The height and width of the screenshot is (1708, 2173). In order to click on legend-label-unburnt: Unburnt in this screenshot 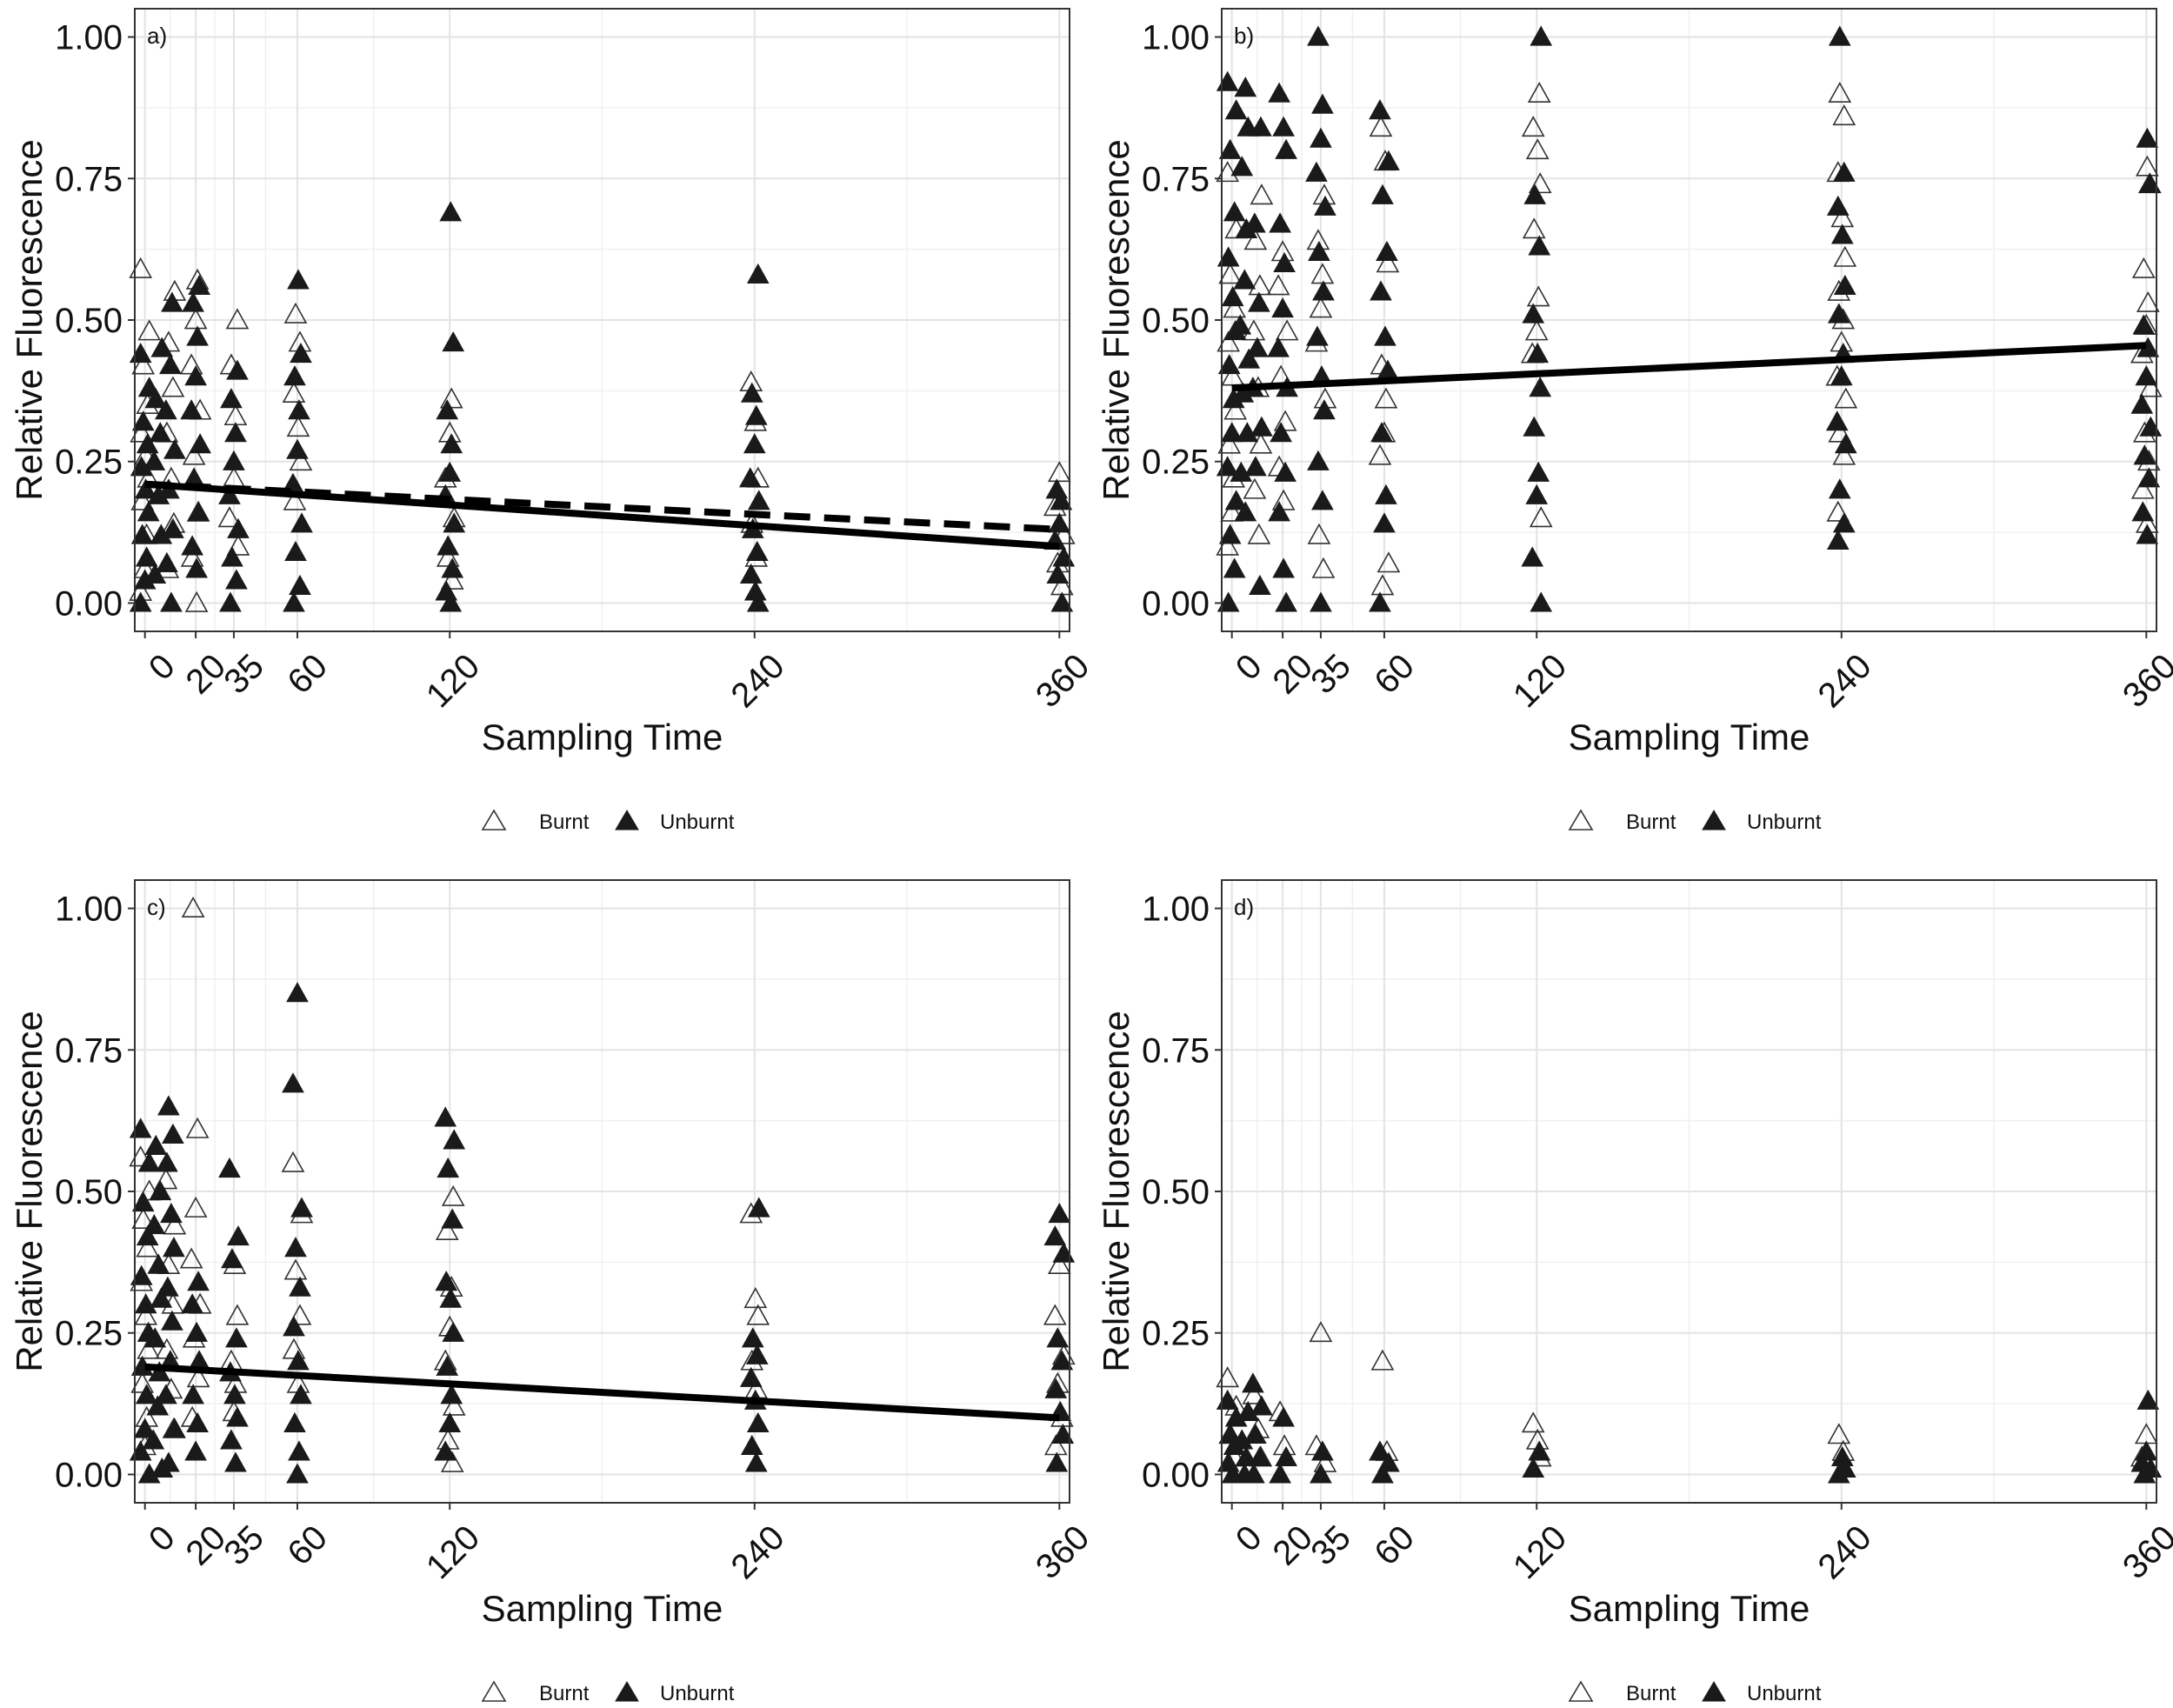, I will do `click(1784, 822)`.